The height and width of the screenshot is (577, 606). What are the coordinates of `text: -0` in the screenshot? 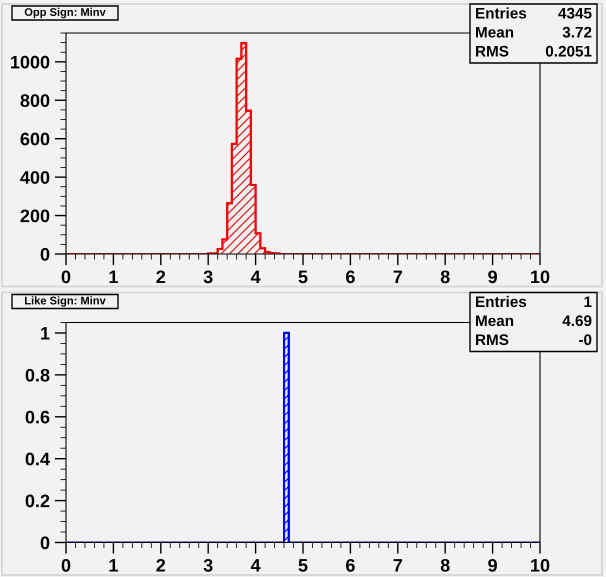 It's located at (585, 340).